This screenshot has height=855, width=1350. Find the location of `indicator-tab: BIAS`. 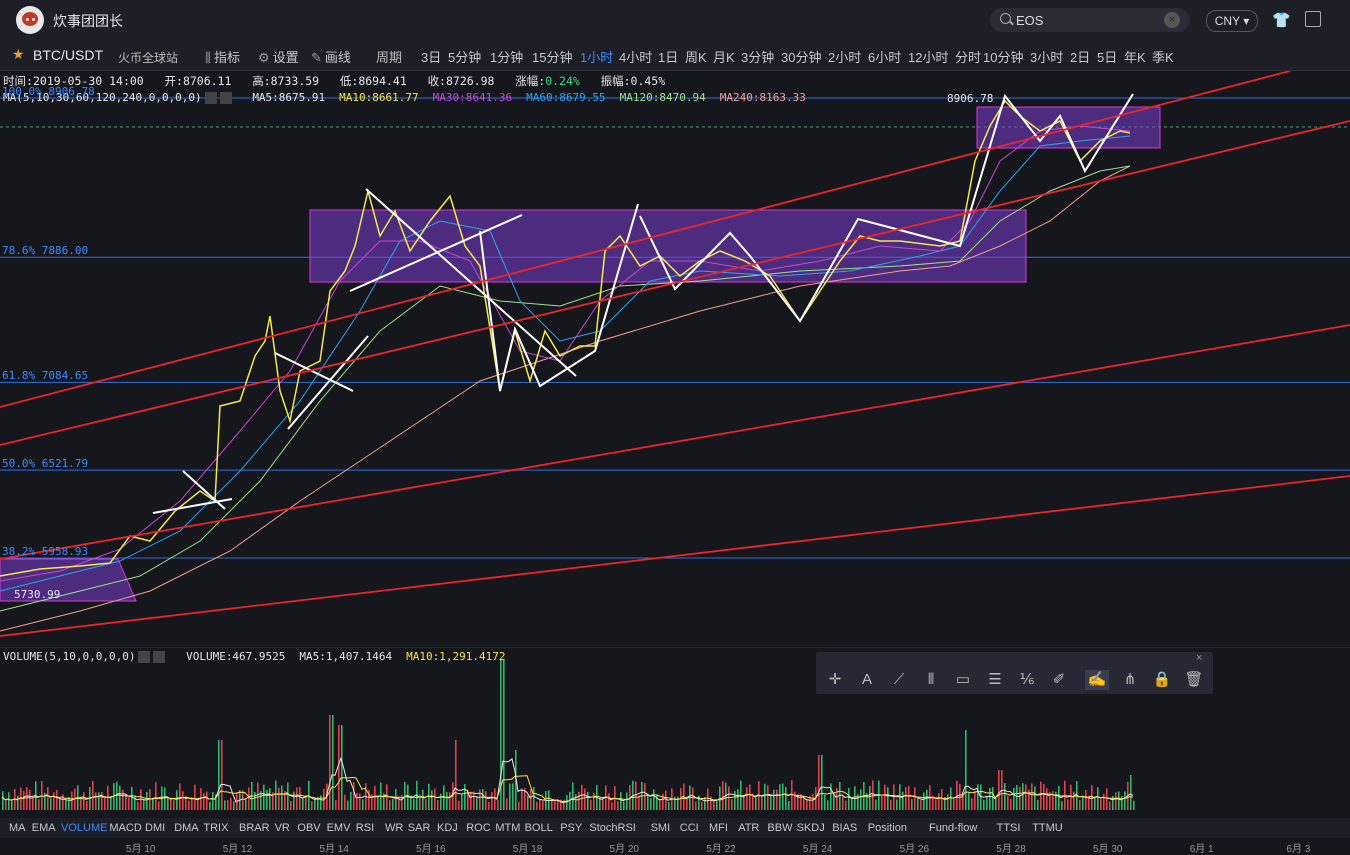

indicator-tab: BIAS is located at coordinates (845, 828).